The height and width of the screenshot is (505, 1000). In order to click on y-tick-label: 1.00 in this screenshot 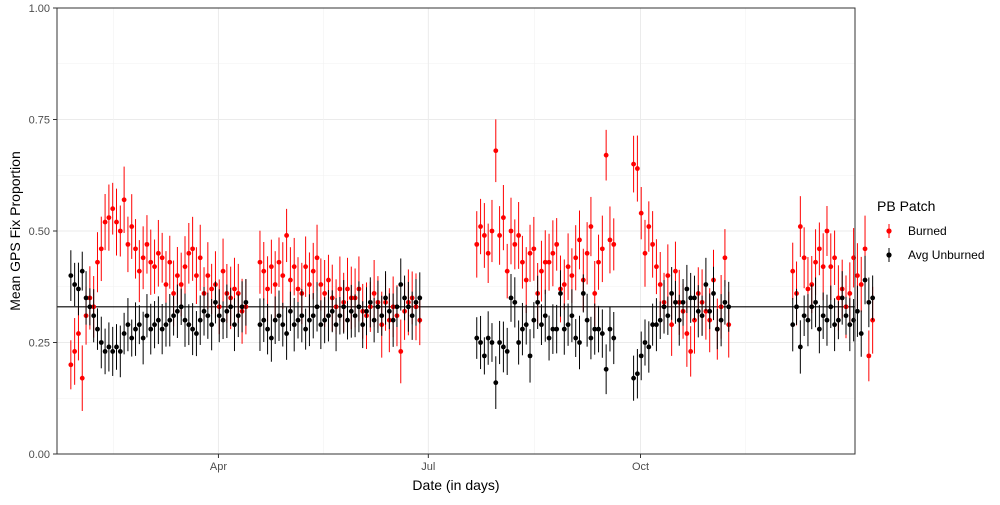, I will do `click(39, 9)`.